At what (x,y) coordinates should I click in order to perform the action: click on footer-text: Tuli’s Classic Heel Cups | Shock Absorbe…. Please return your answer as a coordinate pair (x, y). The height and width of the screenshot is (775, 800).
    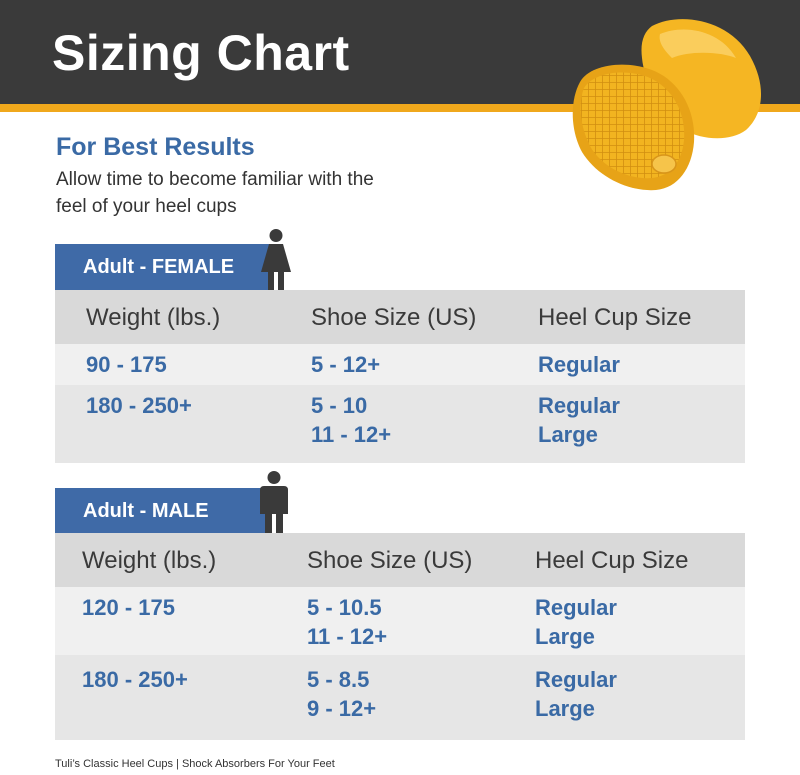
    Looking at the image, I should click on (195, 764).